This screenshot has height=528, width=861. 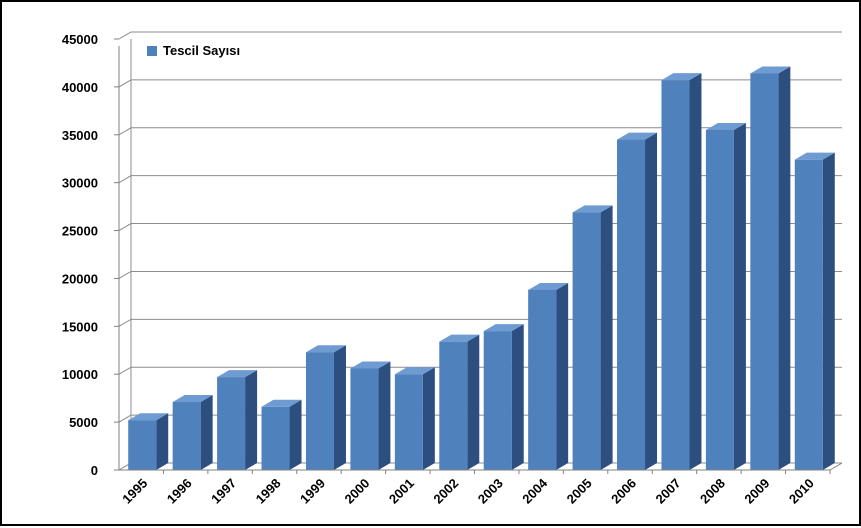 I want to click on x-tick-label: 2004, so click(x=535, y=491).